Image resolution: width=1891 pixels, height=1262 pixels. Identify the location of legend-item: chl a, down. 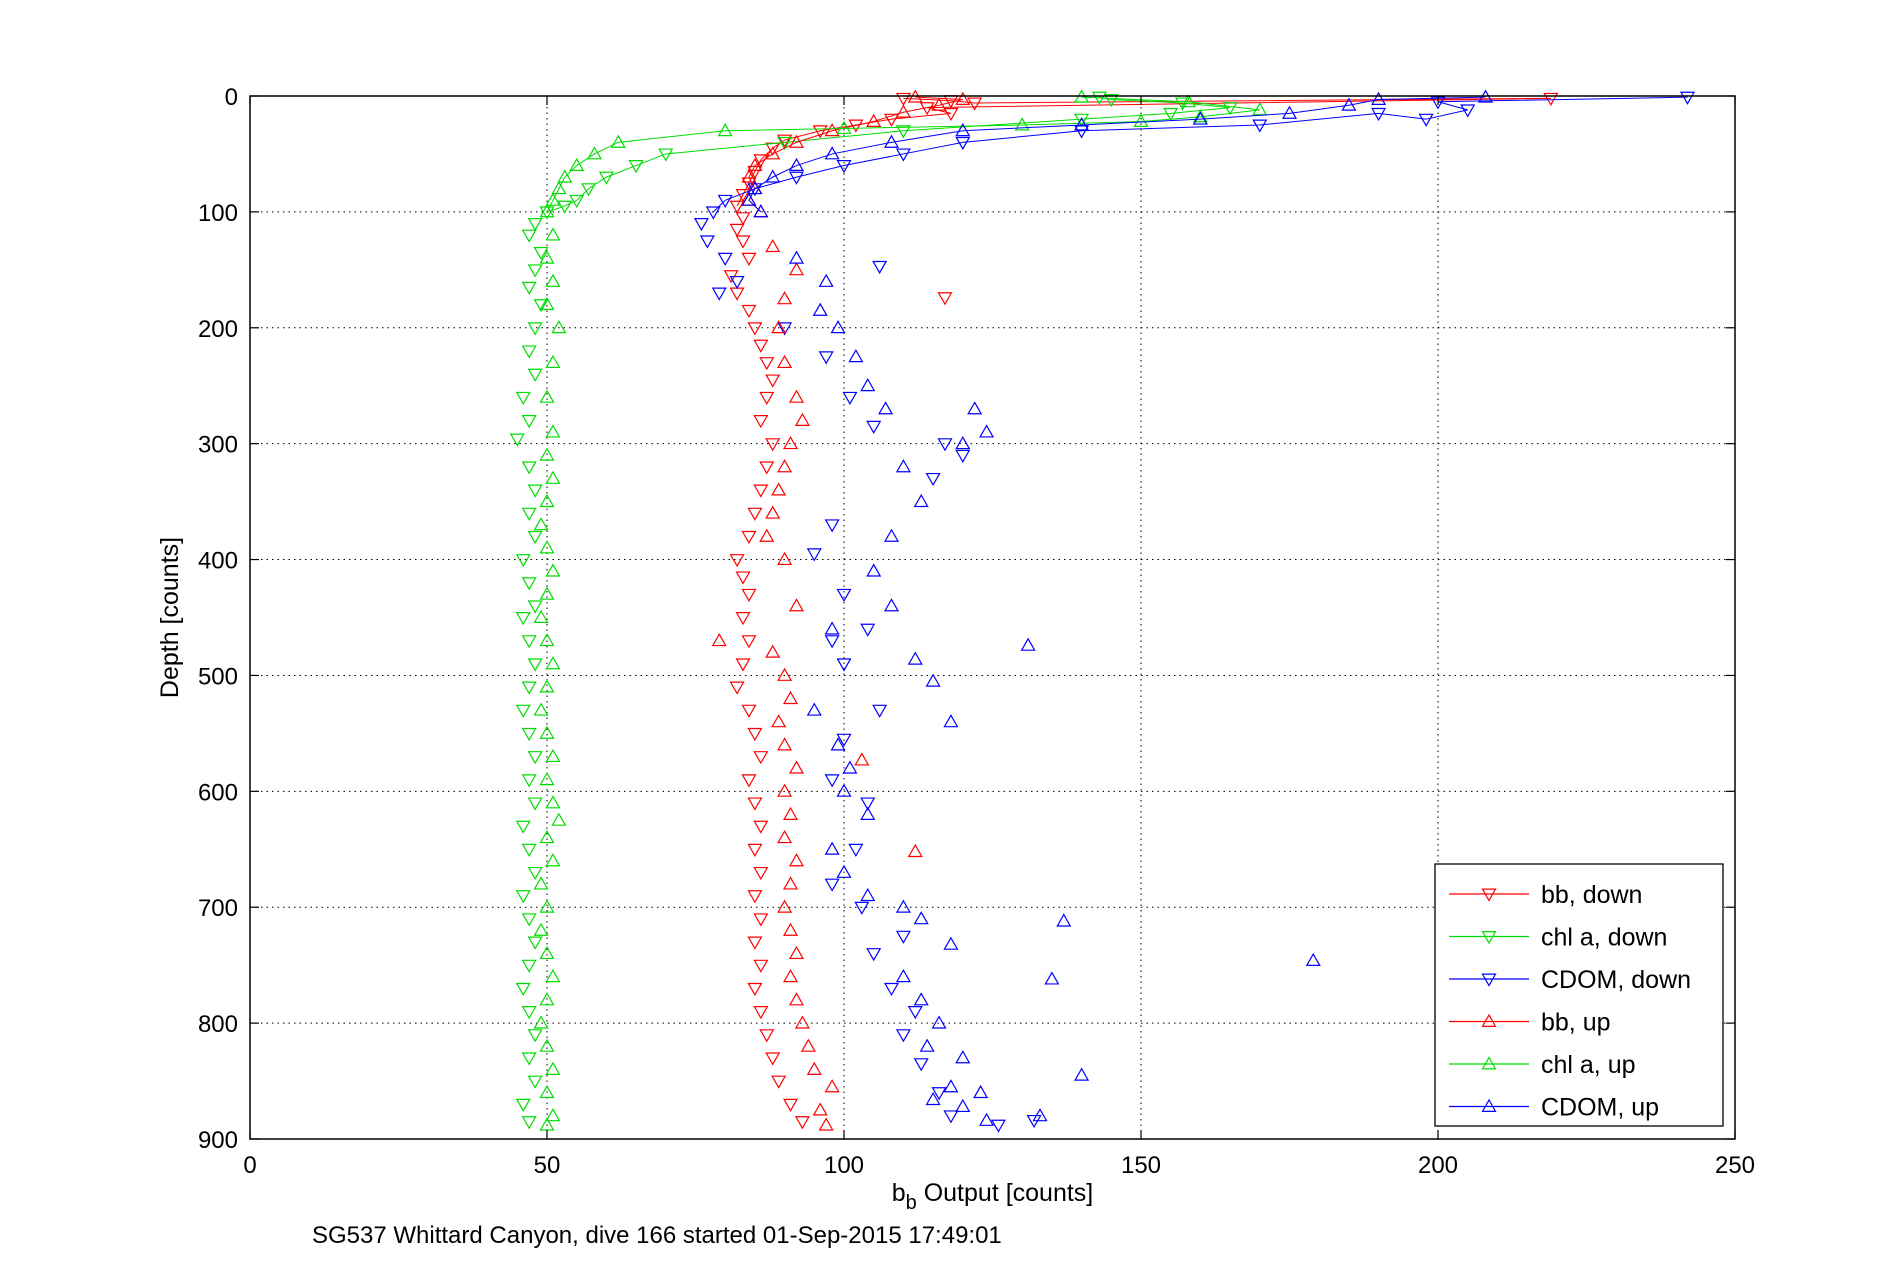
(1558, 938).